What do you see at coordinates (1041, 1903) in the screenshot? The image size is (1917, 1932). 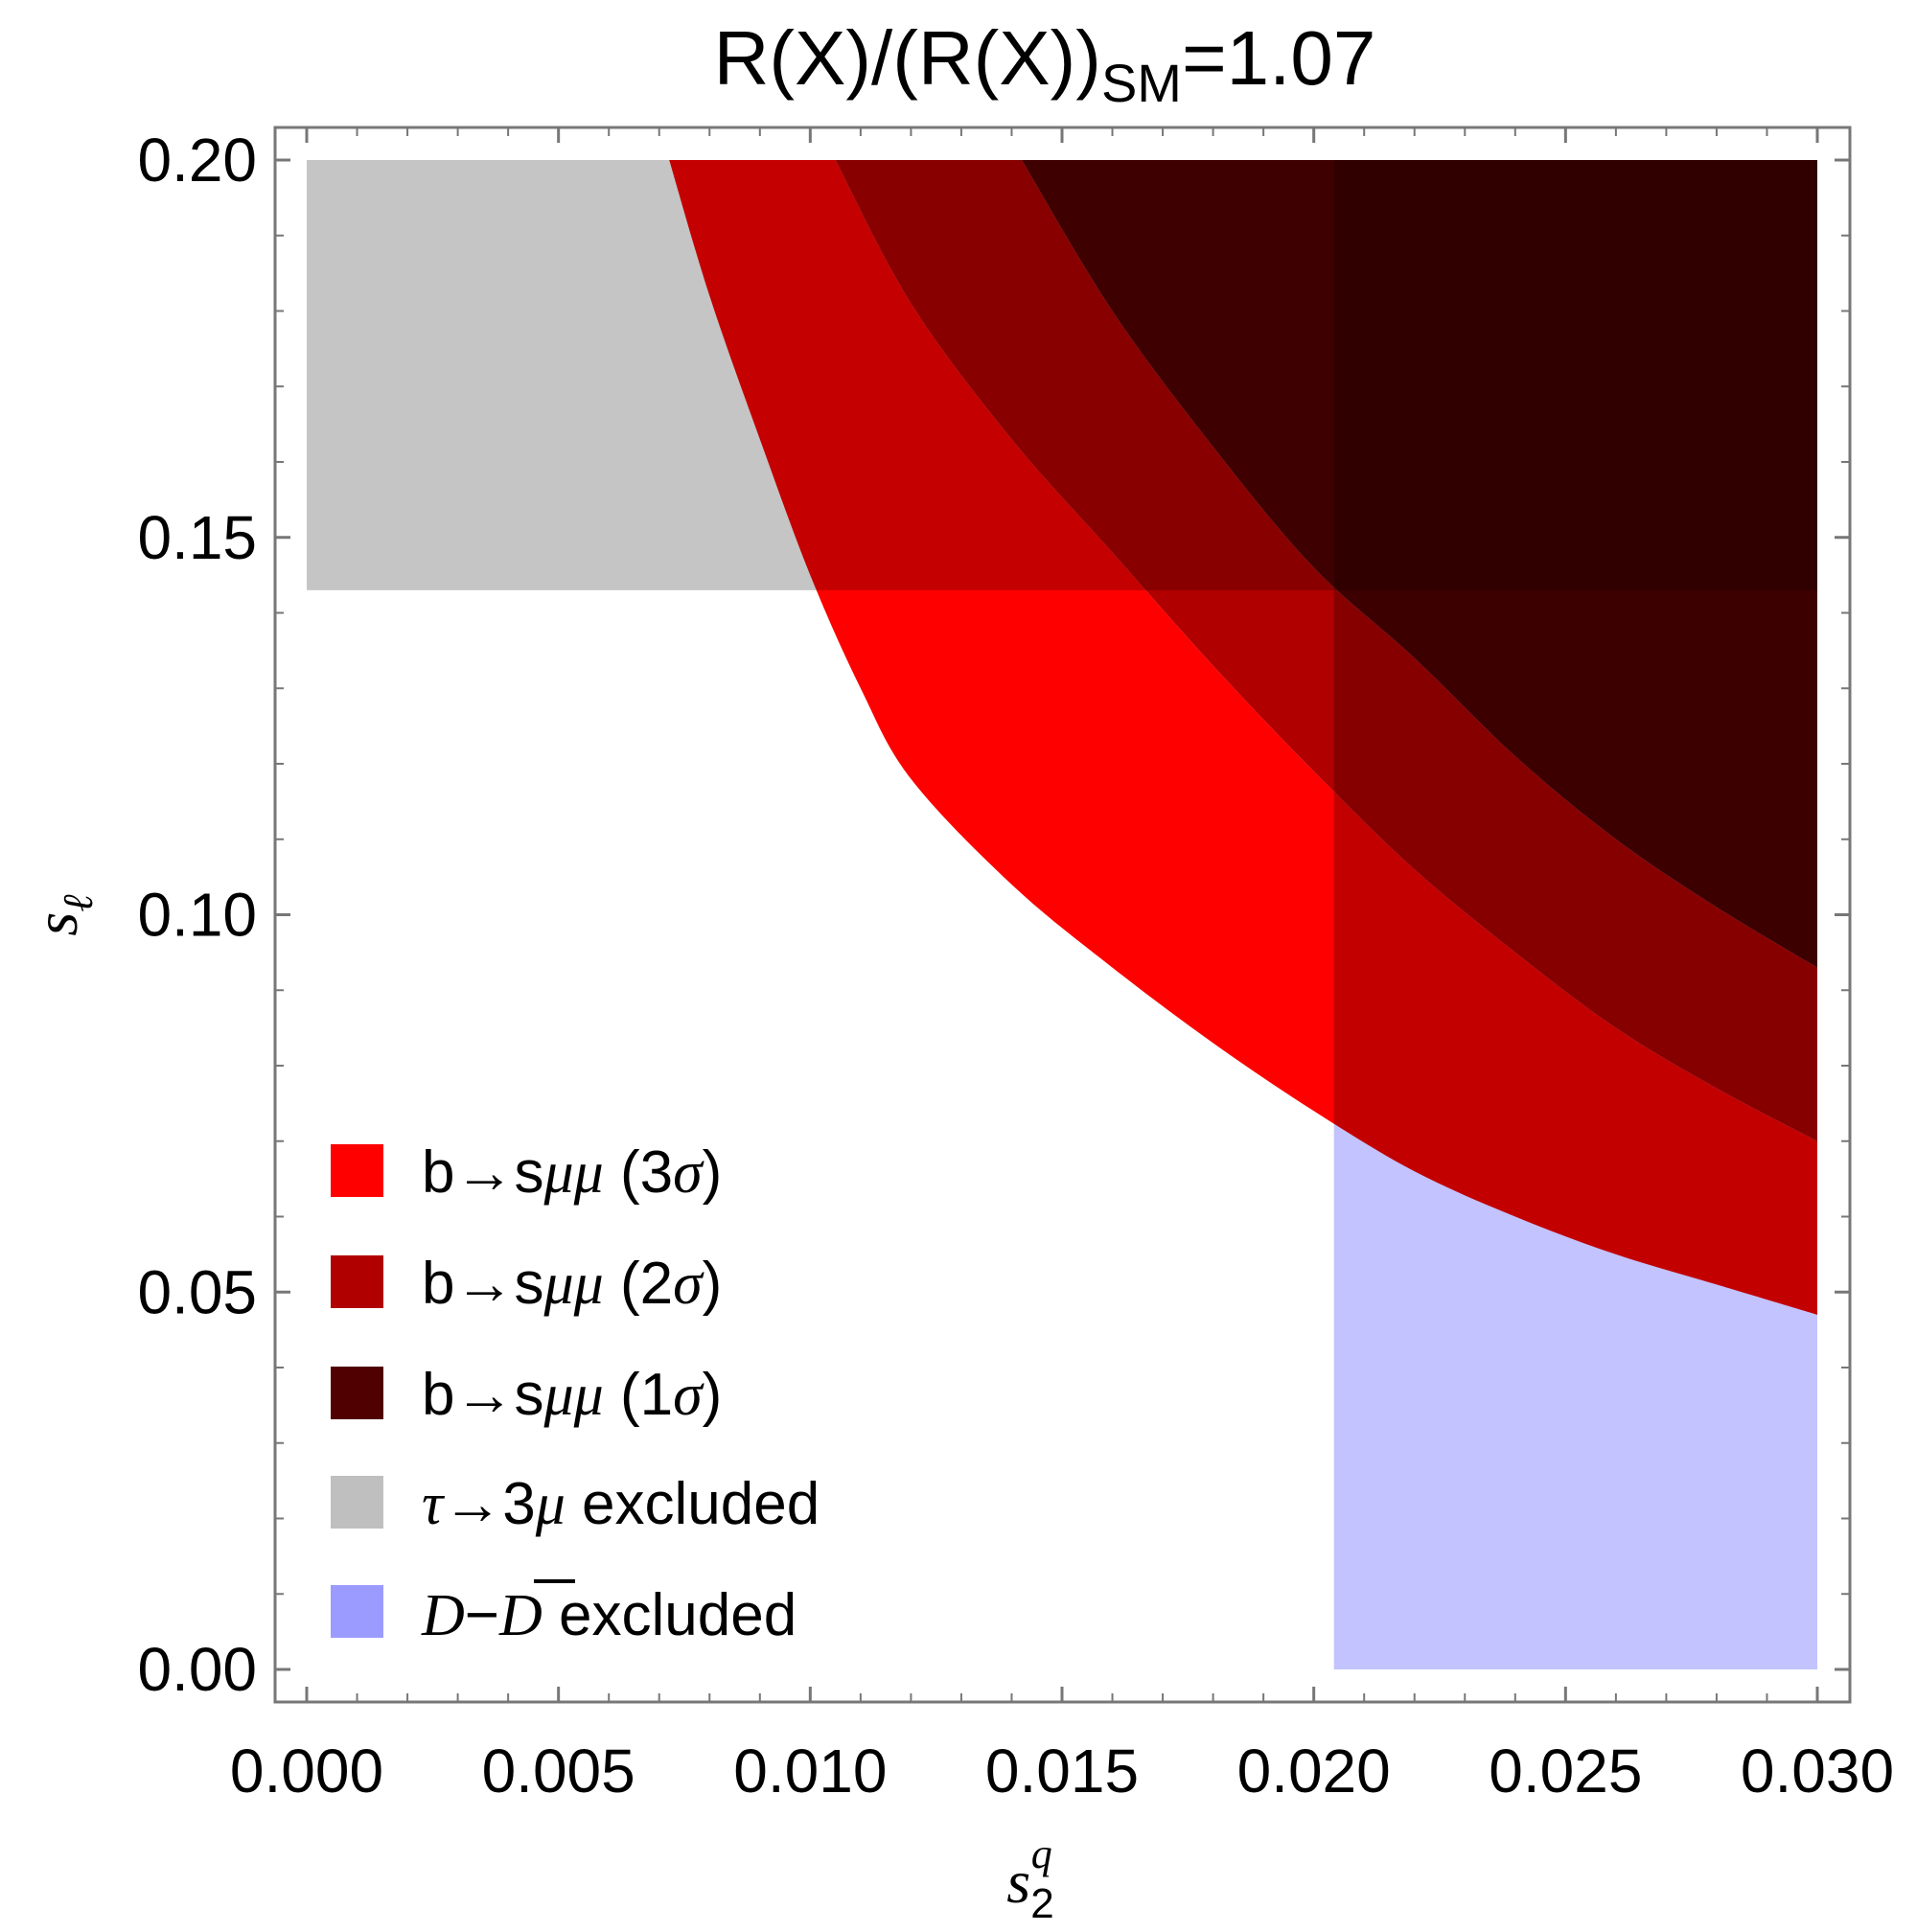 I see `x-axis-label-subscript: 2` at bounding box center [1041, 1903].